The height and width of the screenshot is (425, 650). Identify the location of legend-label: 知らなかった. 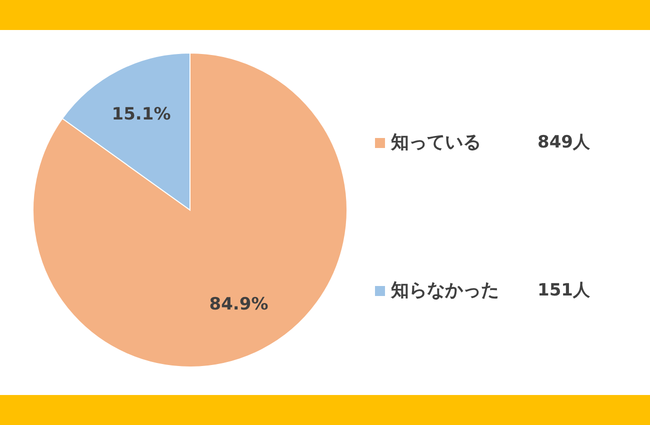
(444, 290).